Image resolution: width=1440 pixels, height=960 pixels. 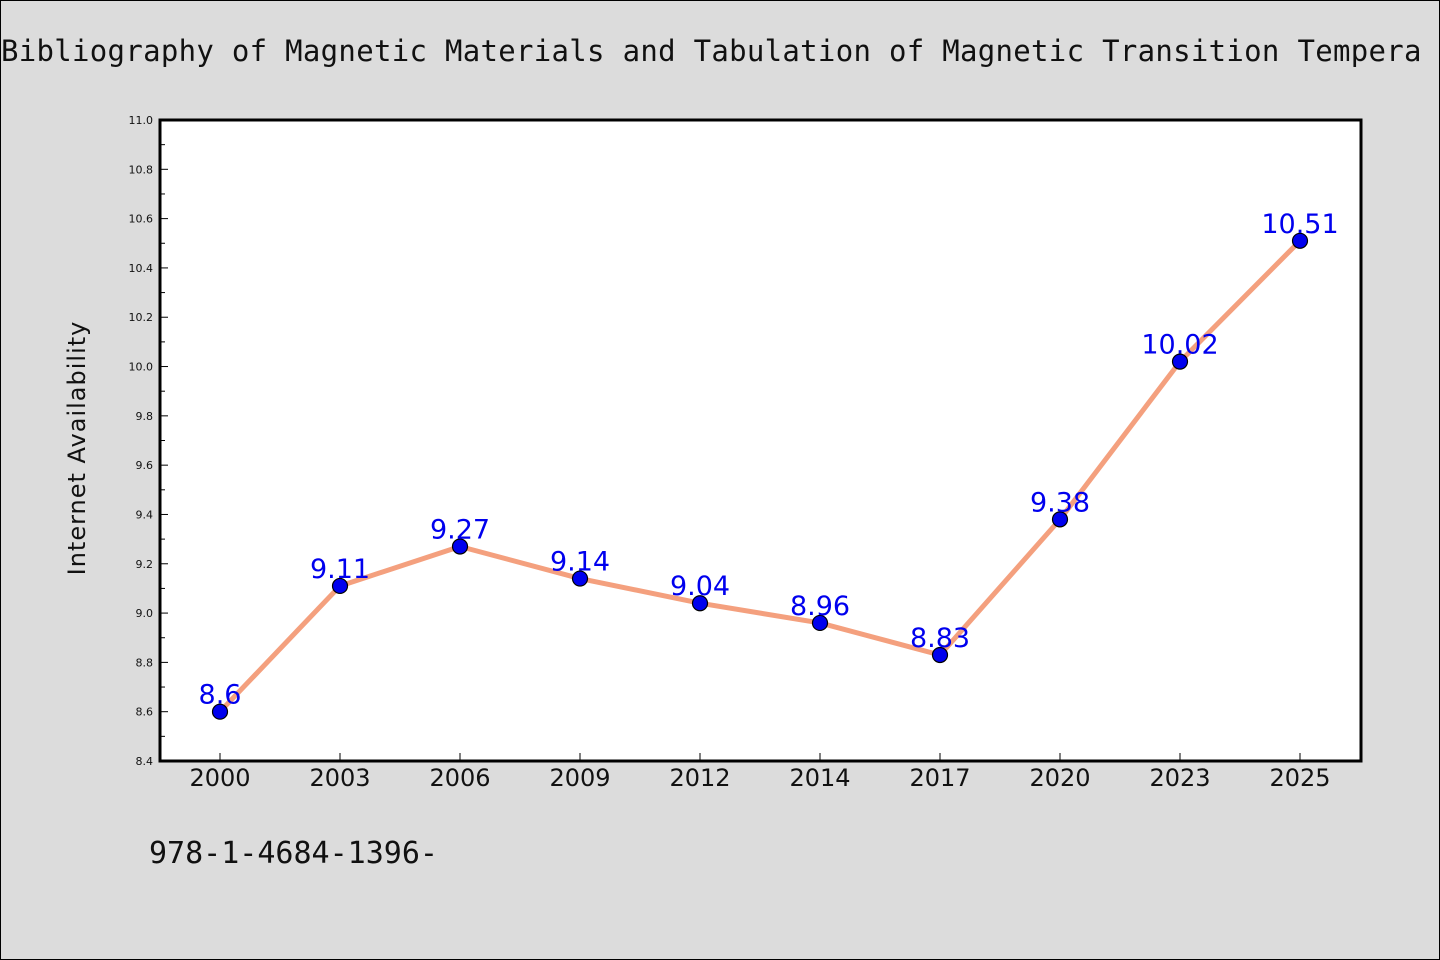 I want to click on data-label: 10.51, so click(x=1299, y=224).